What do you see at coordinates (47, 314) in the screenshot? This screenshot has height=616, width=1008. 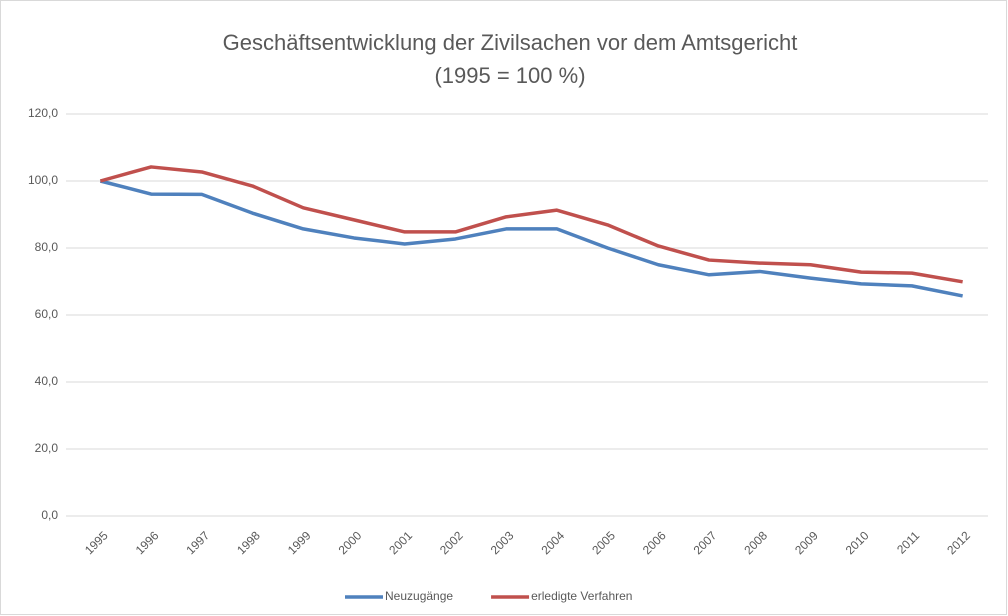 I see `y-tick-label: 60,0` at bounding box center [47, 314].